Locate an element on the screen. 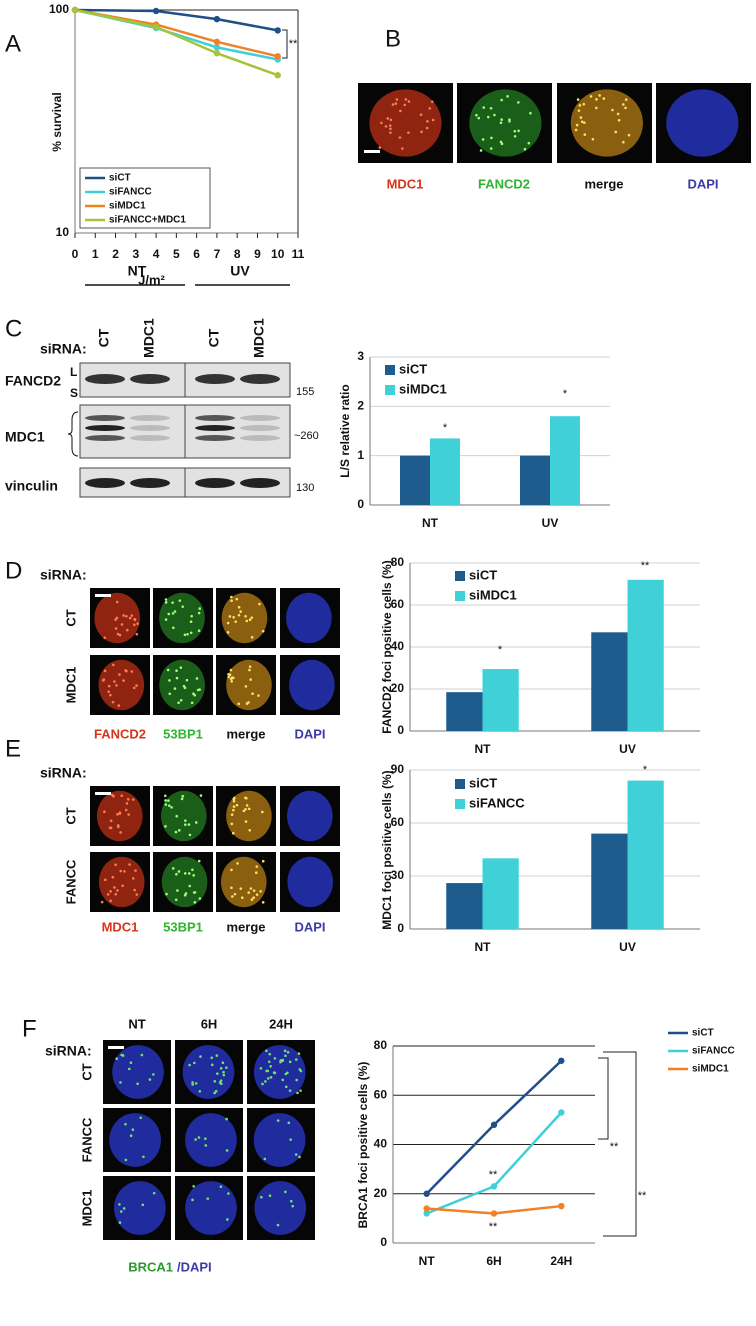  legend-label: siFANCC+MDC1 is located at coordinates (147, 220).